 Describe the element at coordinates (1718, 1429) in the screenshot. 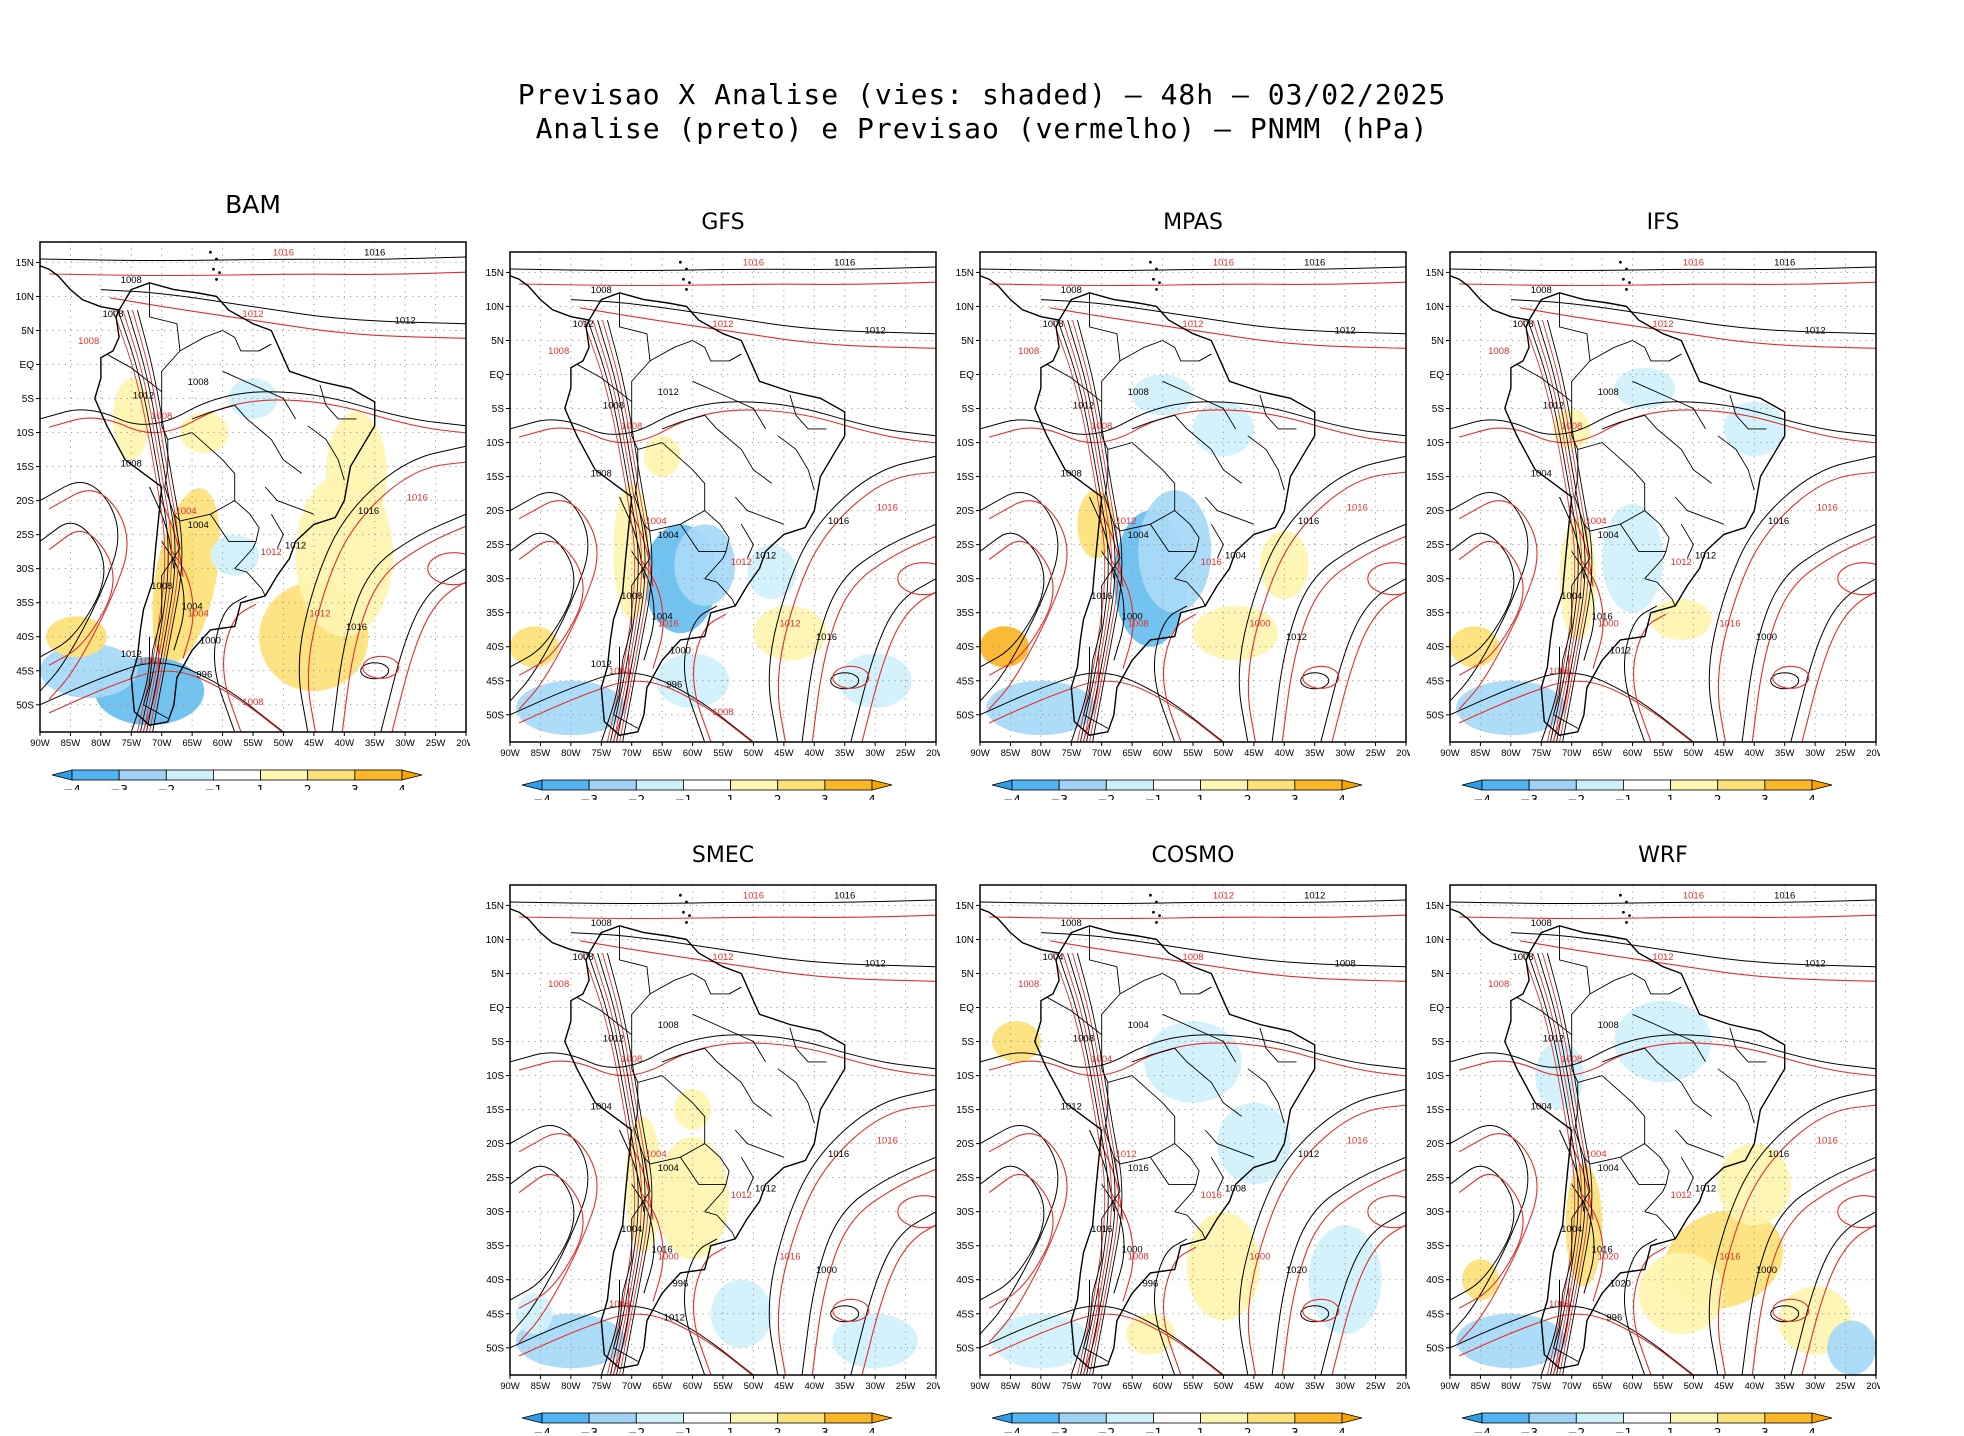

I see `colorbar-label: 2` at that location.